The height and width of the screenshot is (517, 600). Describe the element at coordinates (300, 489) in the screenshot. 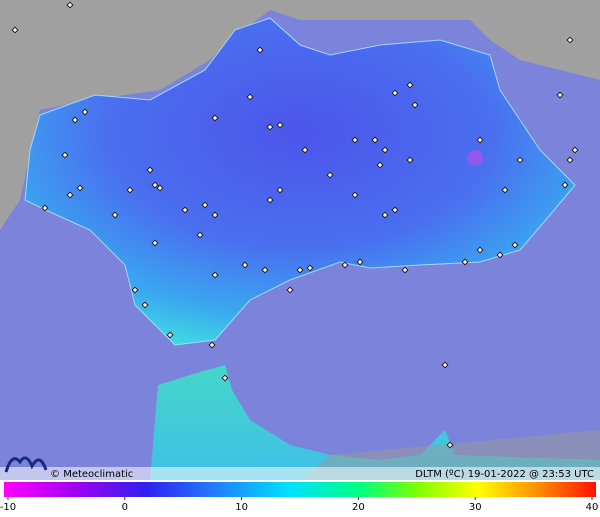

I see `color-scale` at that location.